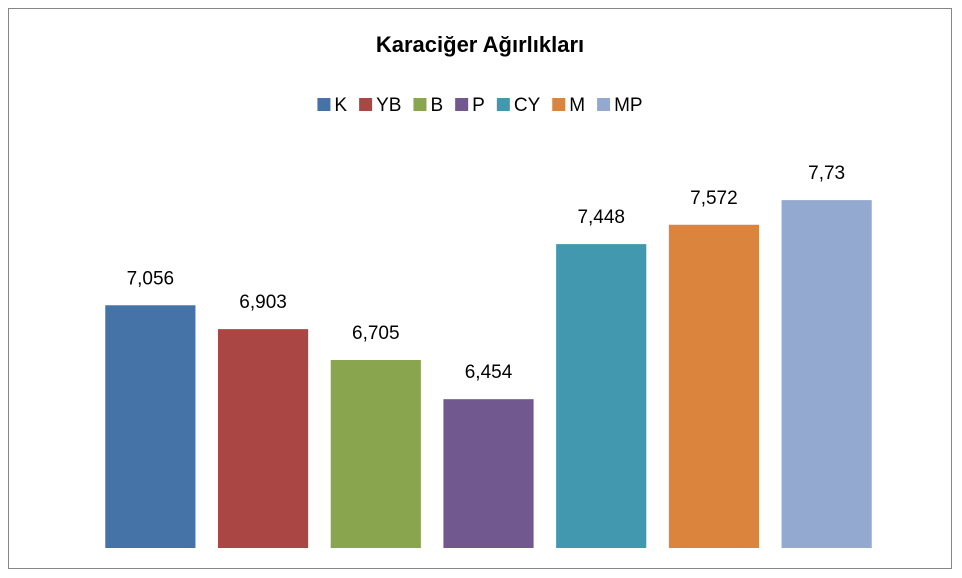  I want to click on legend-label: MP, so click(628, 105).